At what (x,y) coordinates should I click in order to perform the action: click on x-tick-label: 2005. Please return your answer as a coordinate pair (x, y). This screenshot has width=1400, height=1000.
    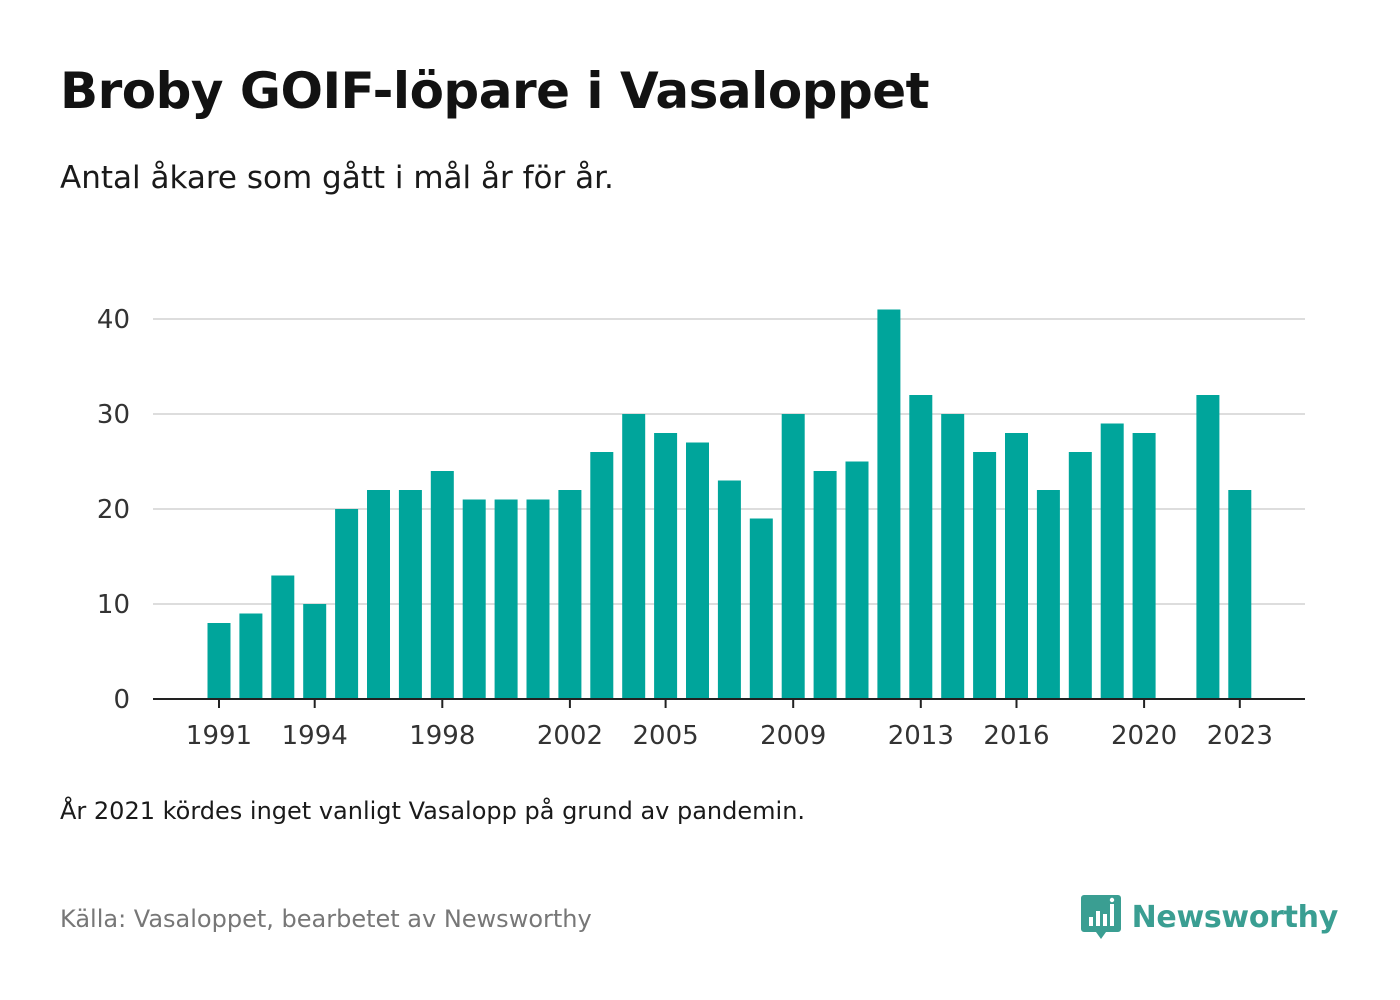
    Looking at the image, I should click on (666, 736).